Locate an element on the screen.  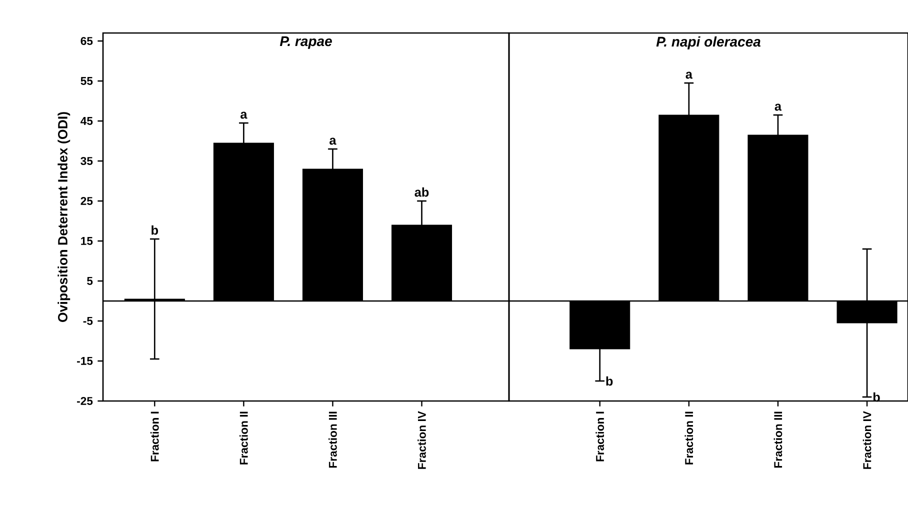
y-tick-label: -15 is located at coordinates (85, 361).